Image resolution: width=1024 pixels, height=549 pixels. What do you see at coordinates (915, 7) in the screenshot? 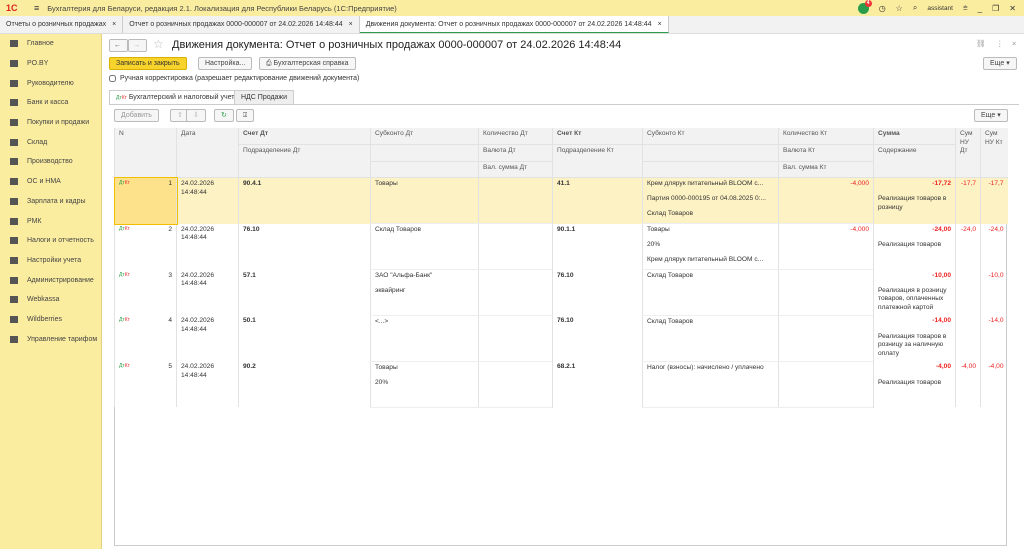
I see `search-icon: ⌕` at bounding box center [915, 7].